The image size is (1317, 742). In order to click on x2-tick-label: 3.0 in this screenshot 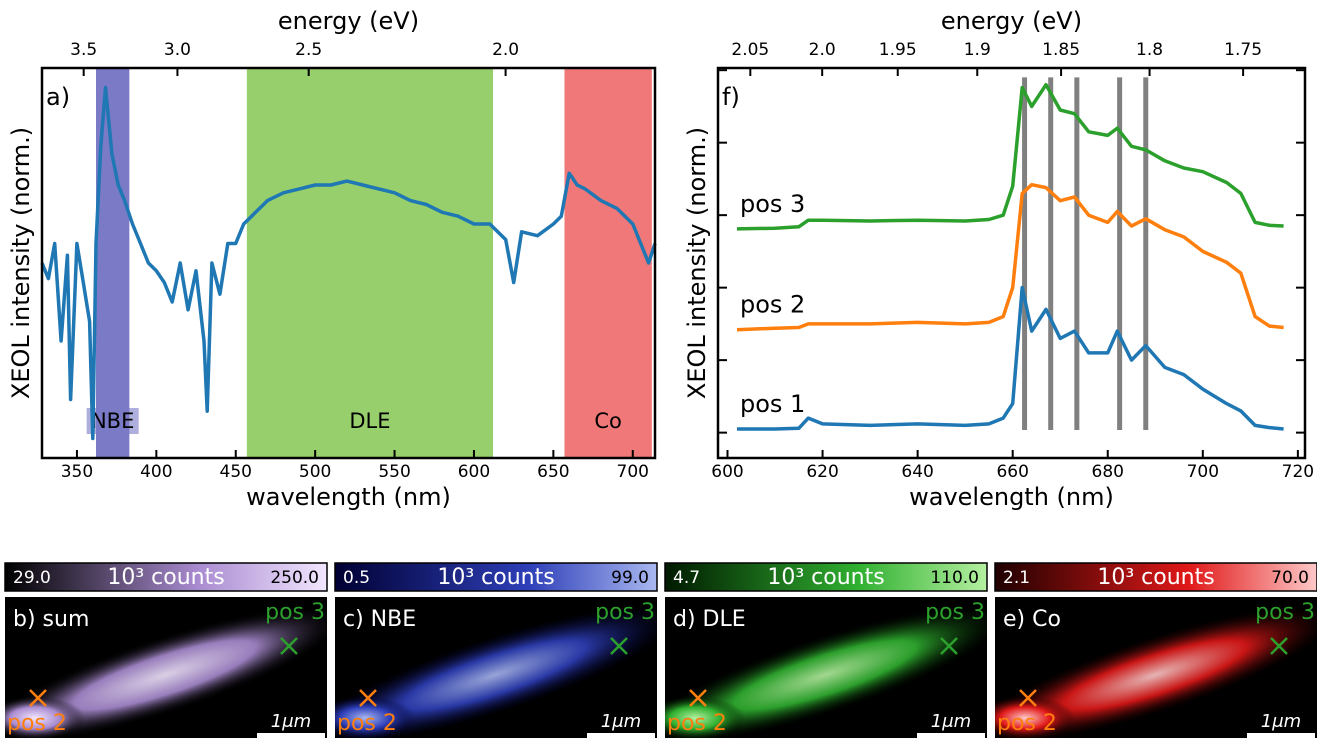, I will do `click(177, 50)`.